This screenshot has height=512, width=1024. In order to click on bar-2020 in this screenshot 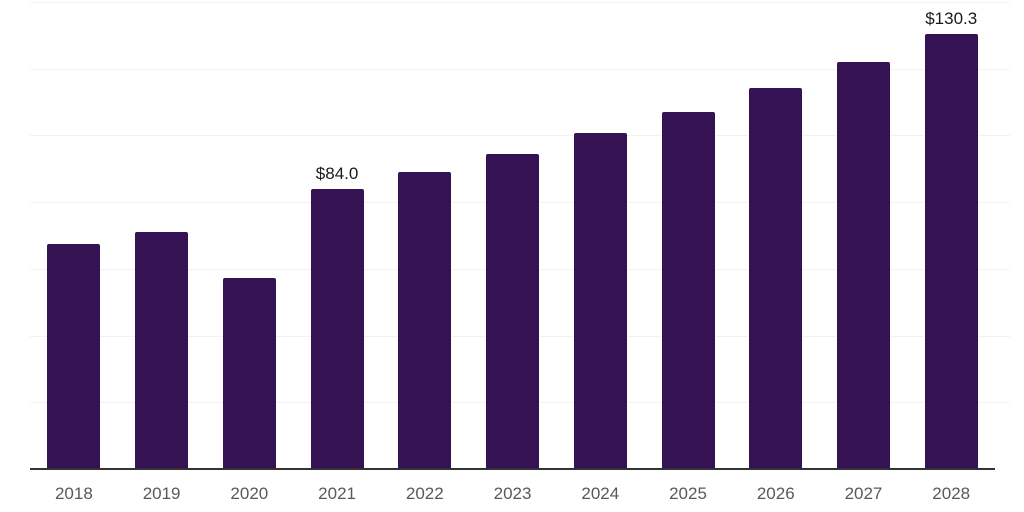, I will do `click(249, 373)`.